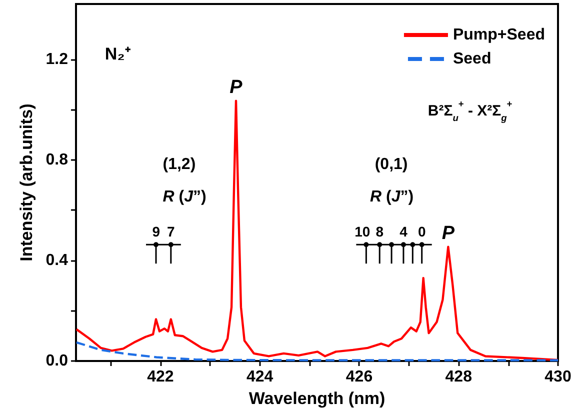 The width and height of the screenshot is (586, 420). What do you see at coordinates (458, 377) in the screenshot?
I see `x-tick-label: 428` at bounding box center [458, 377].